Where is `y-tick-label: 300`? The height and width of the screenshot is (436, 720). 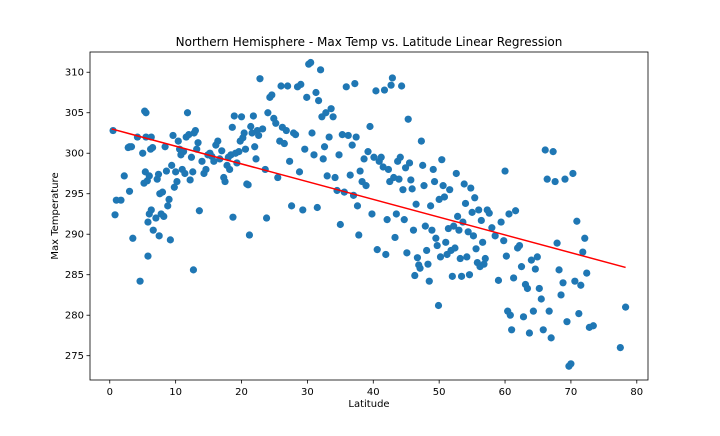
y-tick-label: 300 is located at coordinates (74, 154).